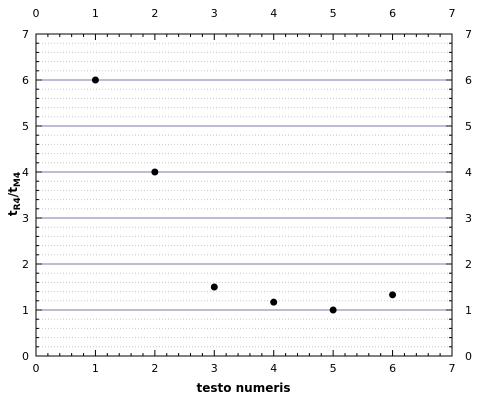  Describe the element at coordinates (25, 172) in the screenshot. I see `y-tick-label: 4` at that location.